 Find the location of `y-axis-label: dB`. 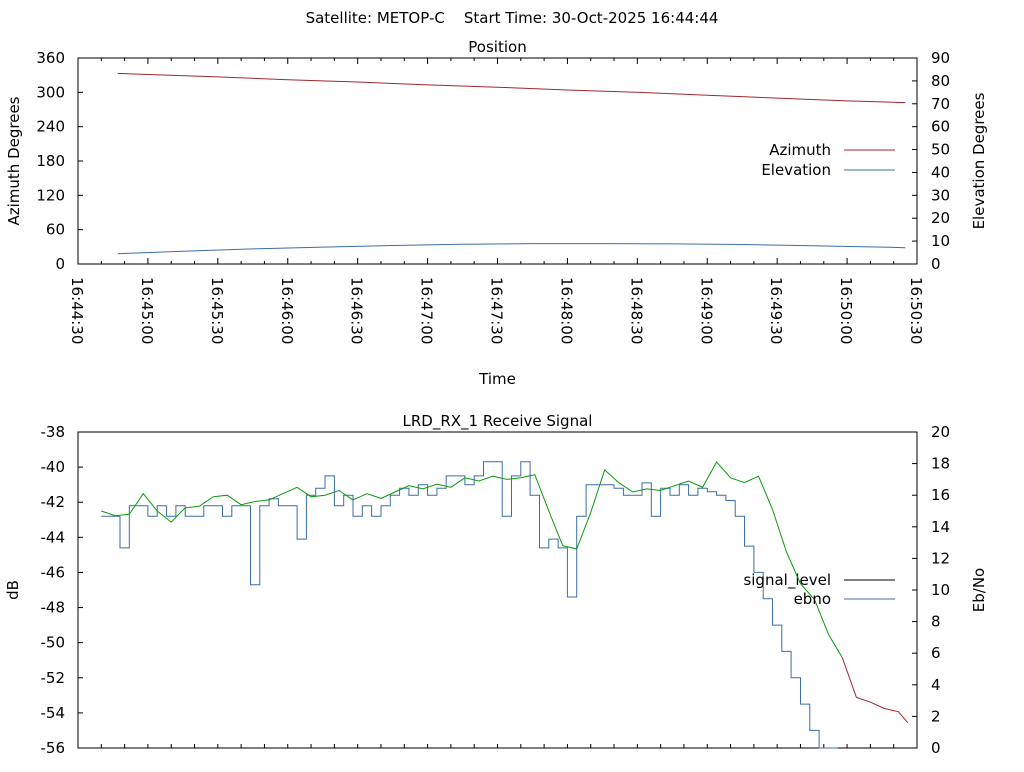

y-axis-label: dB is located at coordinates (13, 590).